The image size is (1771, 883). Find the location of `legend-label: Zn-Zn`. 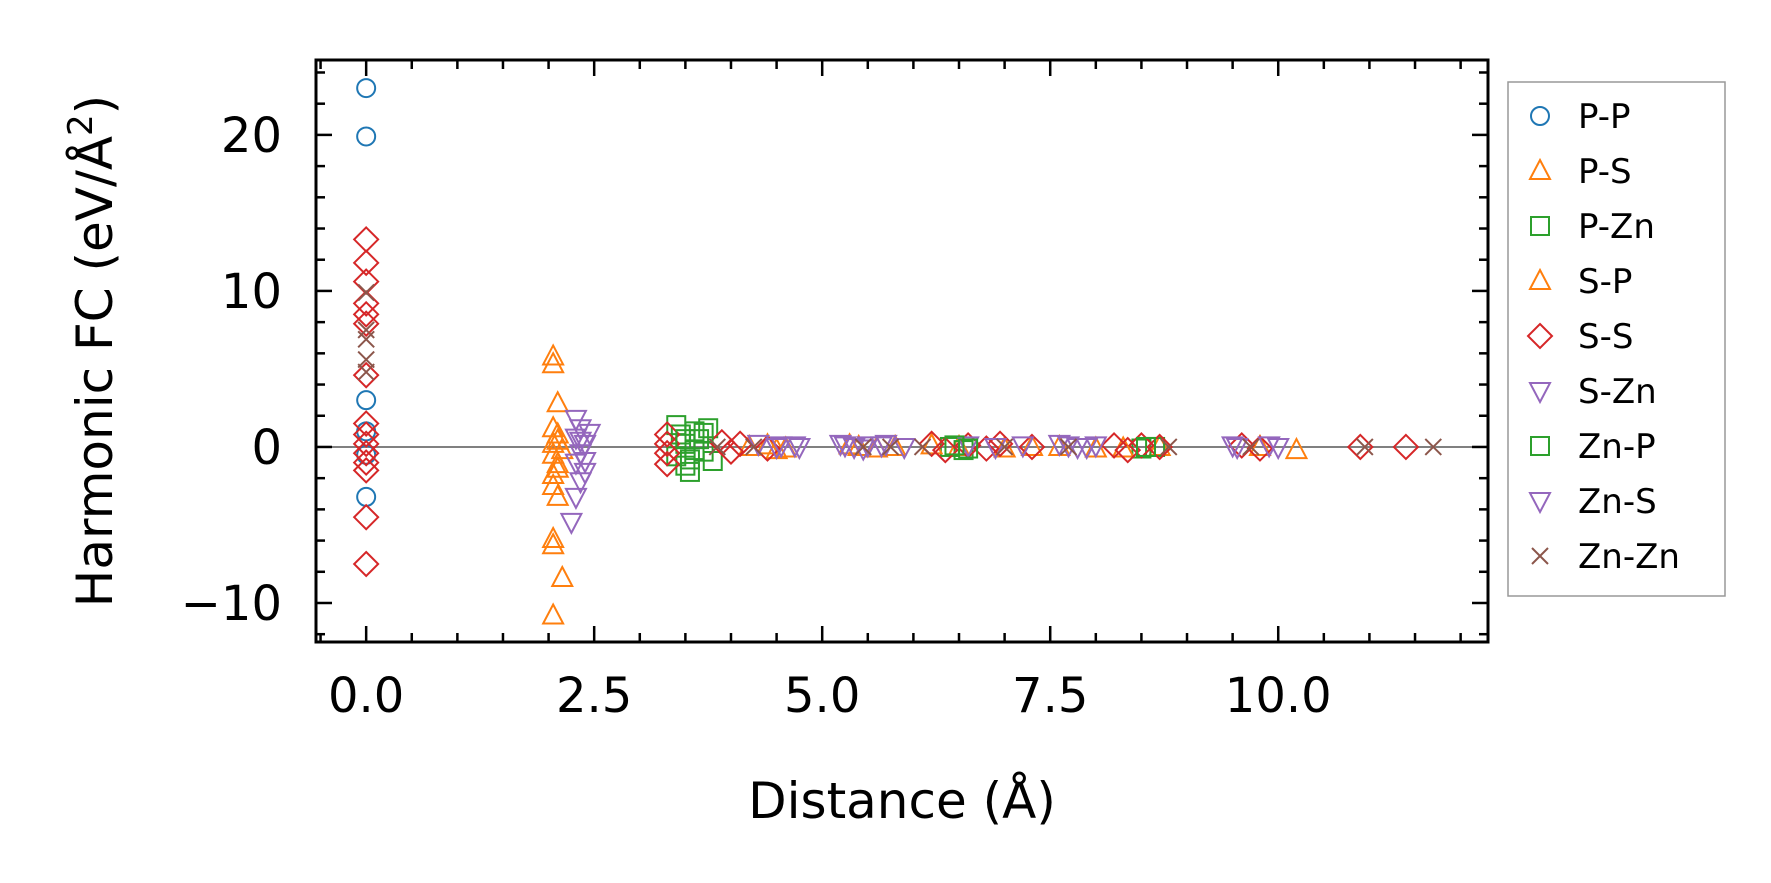

legend-label: Zn-Zn is located at coordinates (1629, 557).